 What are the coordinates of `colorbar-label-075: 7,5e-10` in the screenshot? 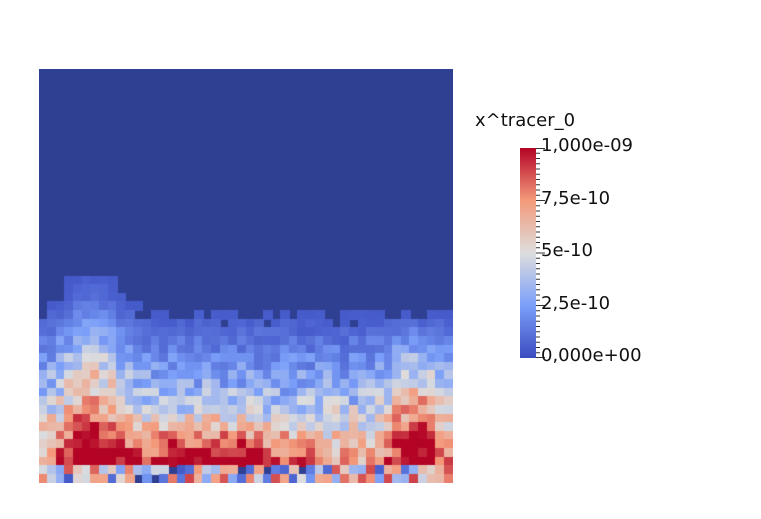 It's located at (576, 198).